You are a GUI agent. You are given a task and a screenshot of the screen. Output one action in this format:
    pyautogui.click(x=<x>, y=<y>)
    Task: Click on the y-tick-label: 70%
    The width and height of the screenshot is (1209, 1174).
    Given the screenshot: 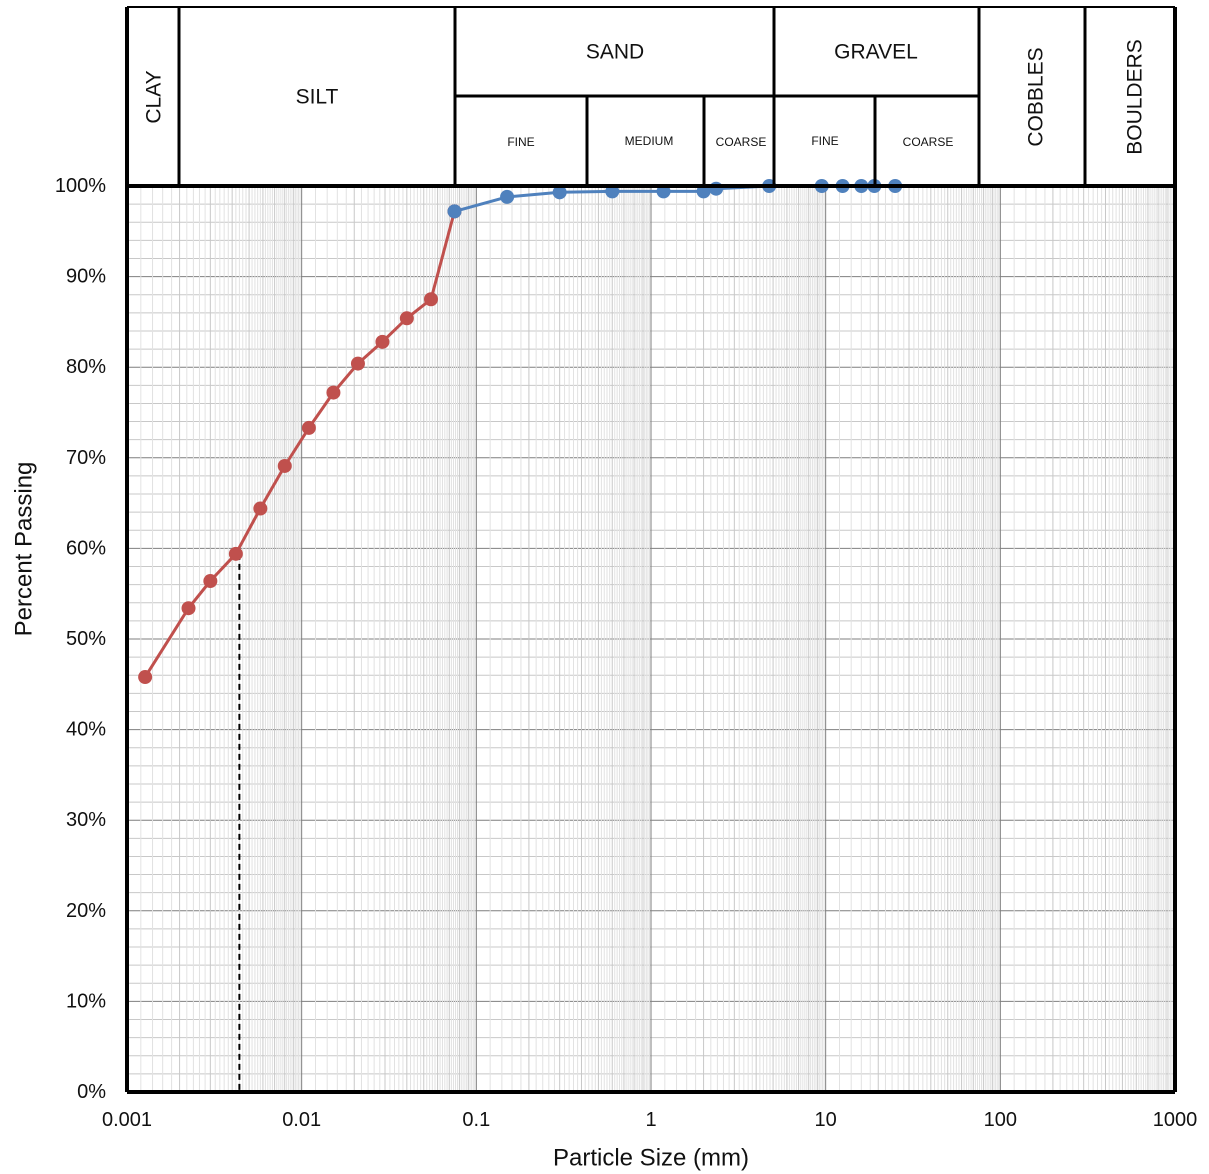 What is the action you would take?
    pyautogui.click(x=86, y=458)
    